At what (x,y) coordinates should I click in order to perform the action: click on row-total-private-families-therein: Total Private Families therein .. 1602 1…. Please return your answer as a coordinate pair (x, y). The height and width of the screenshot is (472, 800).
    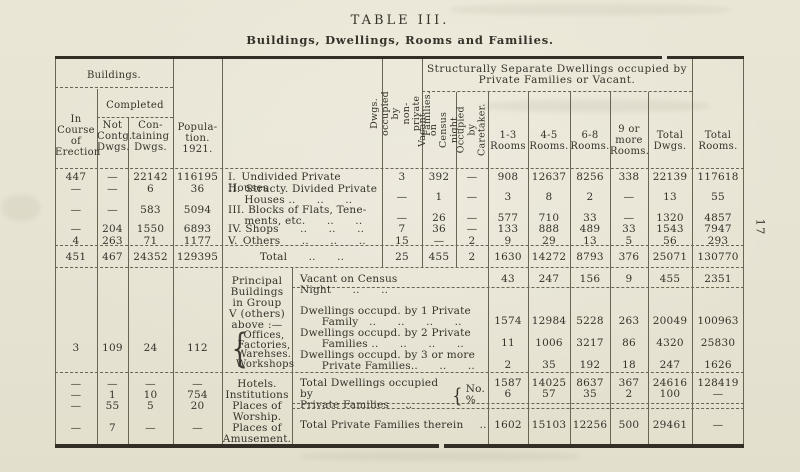
    Looking at the image, I should click on (518, 425).